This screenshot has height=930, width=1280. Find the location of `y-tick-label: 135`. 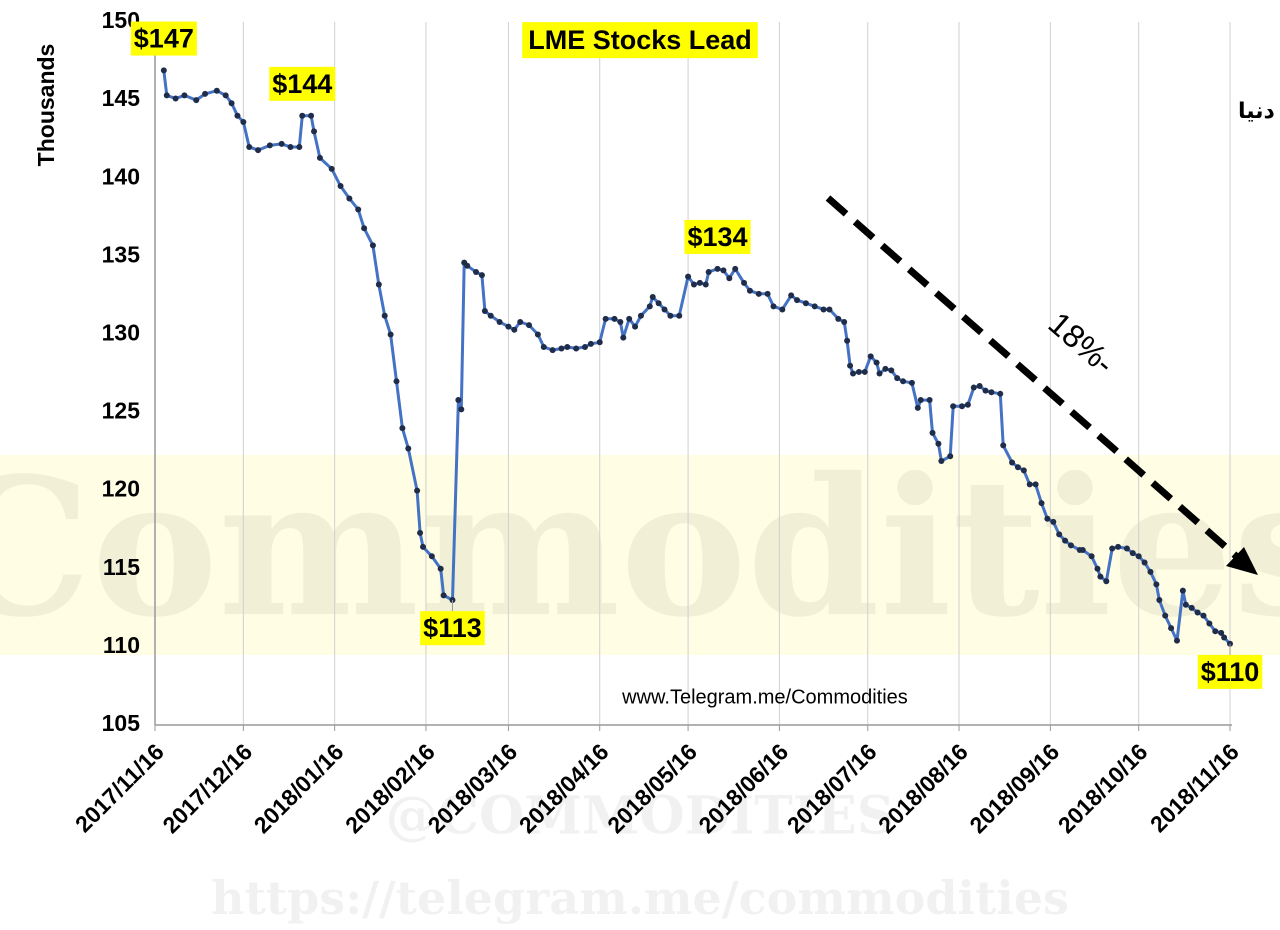

y-tick-label: 135 is located at coordinates (121, 254).